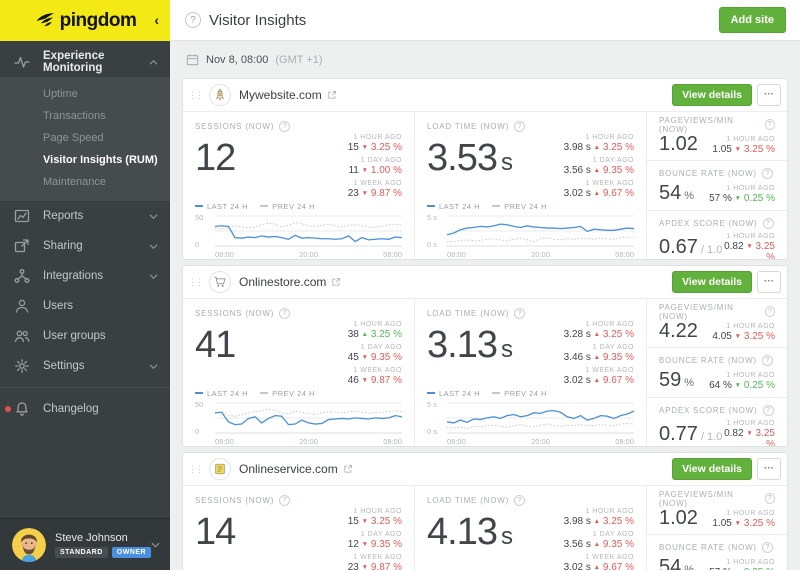 This screenshot has width=800, height=570. Describe the element at coordinates (100, 160) in the screenshot. I see `sidebar-item-visitor-insights-rum-: Visitor Insights (RUM)` at that location.